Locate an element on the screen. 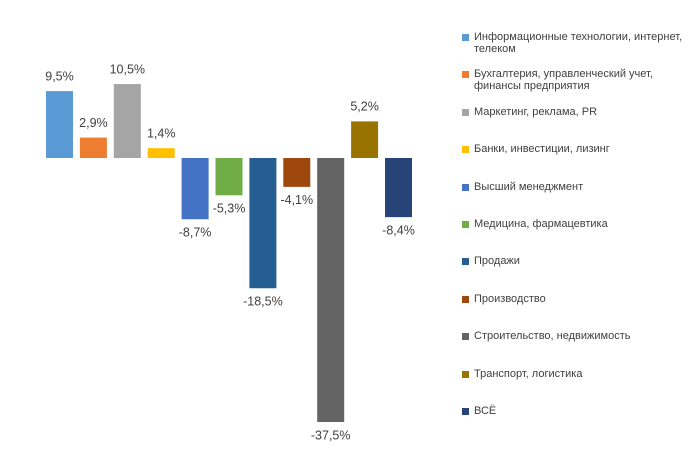  data-label: -18,5% is located at coordinates (263, 302).